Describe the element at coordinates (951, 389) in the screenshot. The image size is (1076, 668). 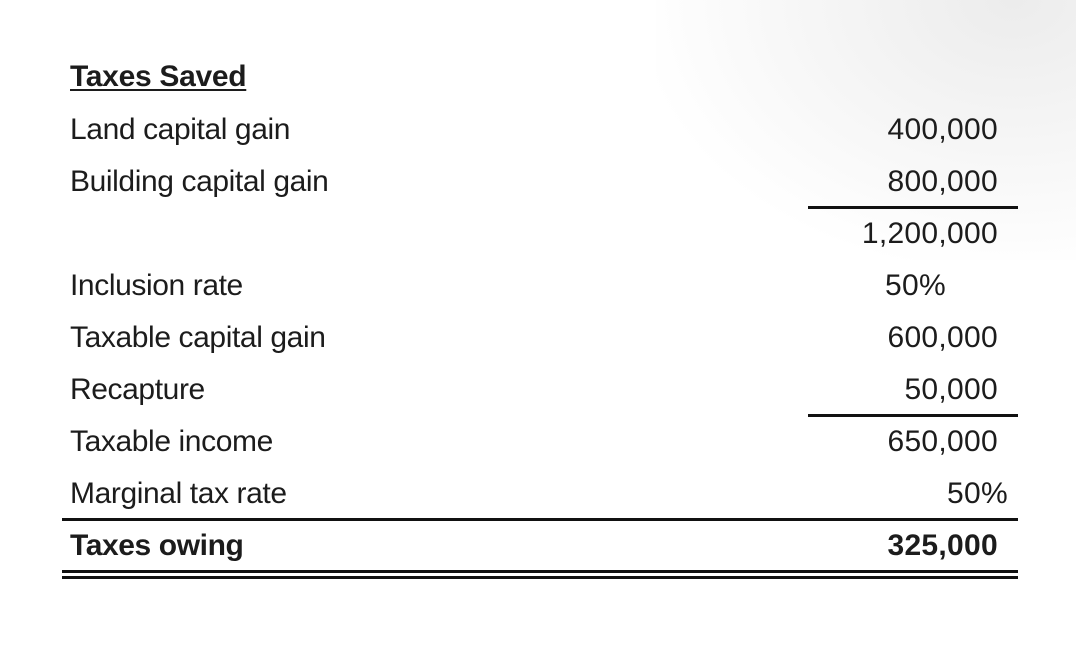
I see `row-value: 50,000` at that location.